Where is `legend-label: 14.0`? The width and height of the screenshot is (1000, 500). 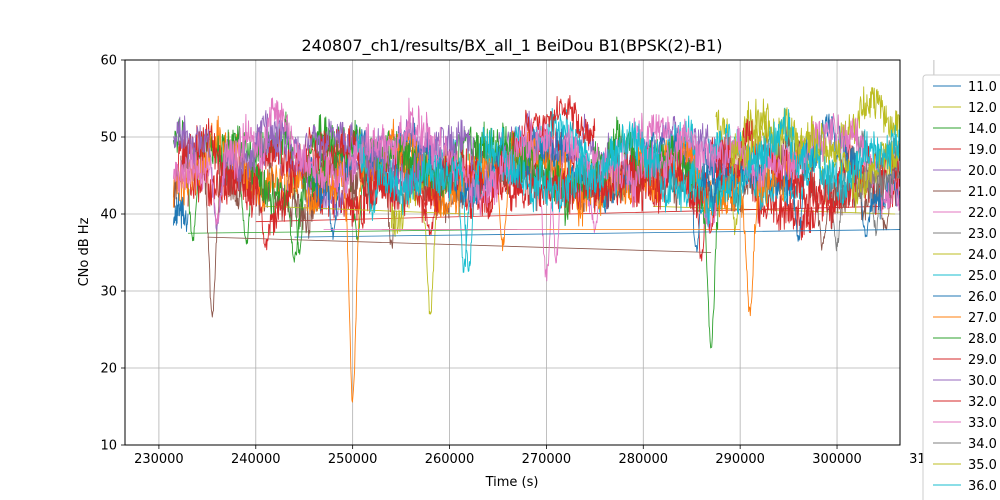 legend-label: 14.0 is located at coordinates (982, 129).